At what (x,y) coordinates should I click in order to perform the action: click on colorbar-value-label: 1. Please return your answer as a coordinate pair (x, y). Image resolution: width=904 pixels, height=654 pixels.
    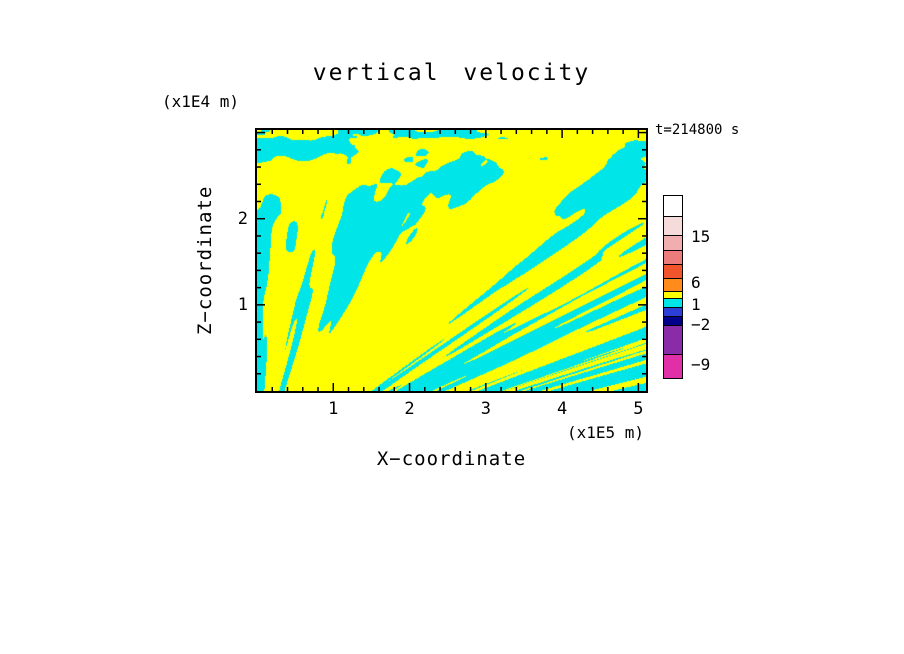
    Looking at the image, I should click on (696, 304).